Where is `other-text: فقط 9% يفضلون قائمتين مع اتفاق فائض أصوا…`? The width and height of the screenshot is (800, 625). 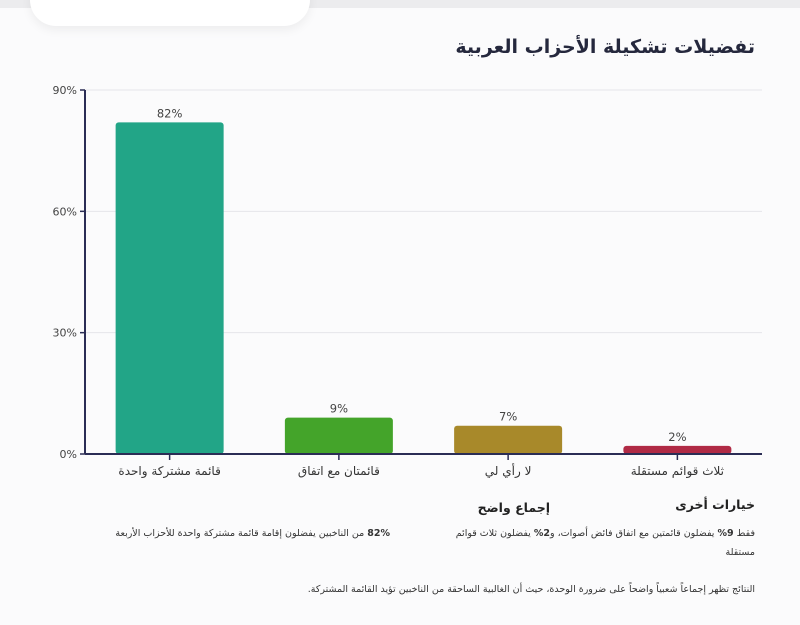
other-text: فقط 9% يفضلون قائمتين مع اتفاق فائض أصوا… is located at coordinates (595, 543).